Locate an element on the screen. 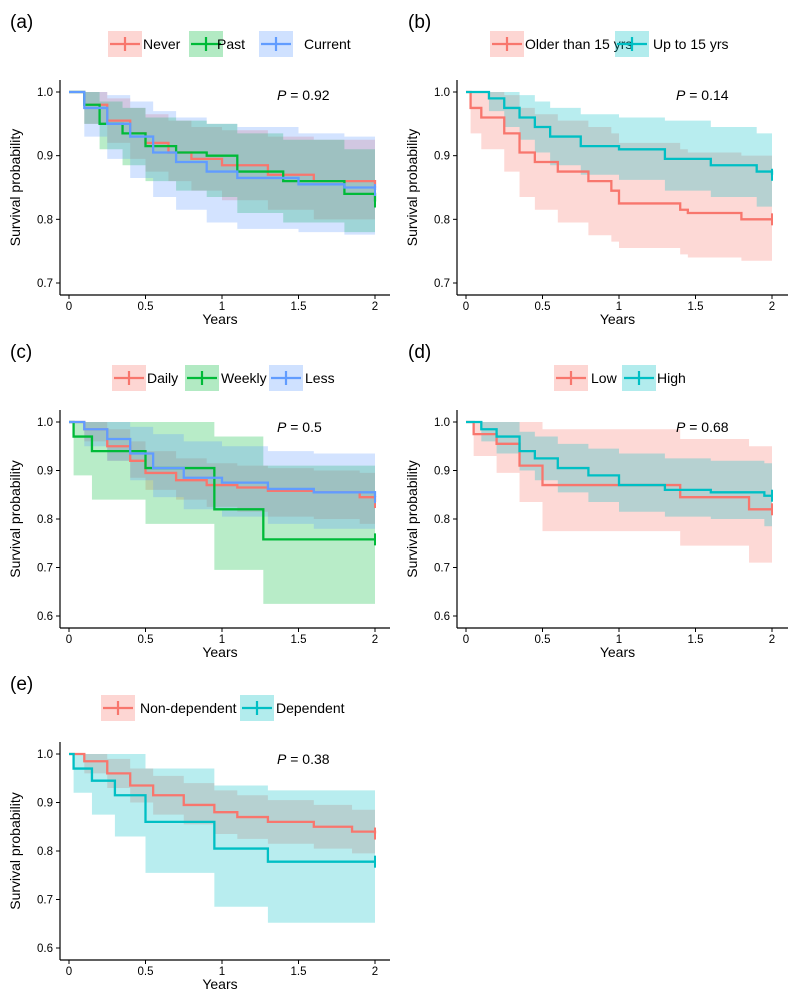  legend-item: Non-dependent is located at coordinates (169, 708).